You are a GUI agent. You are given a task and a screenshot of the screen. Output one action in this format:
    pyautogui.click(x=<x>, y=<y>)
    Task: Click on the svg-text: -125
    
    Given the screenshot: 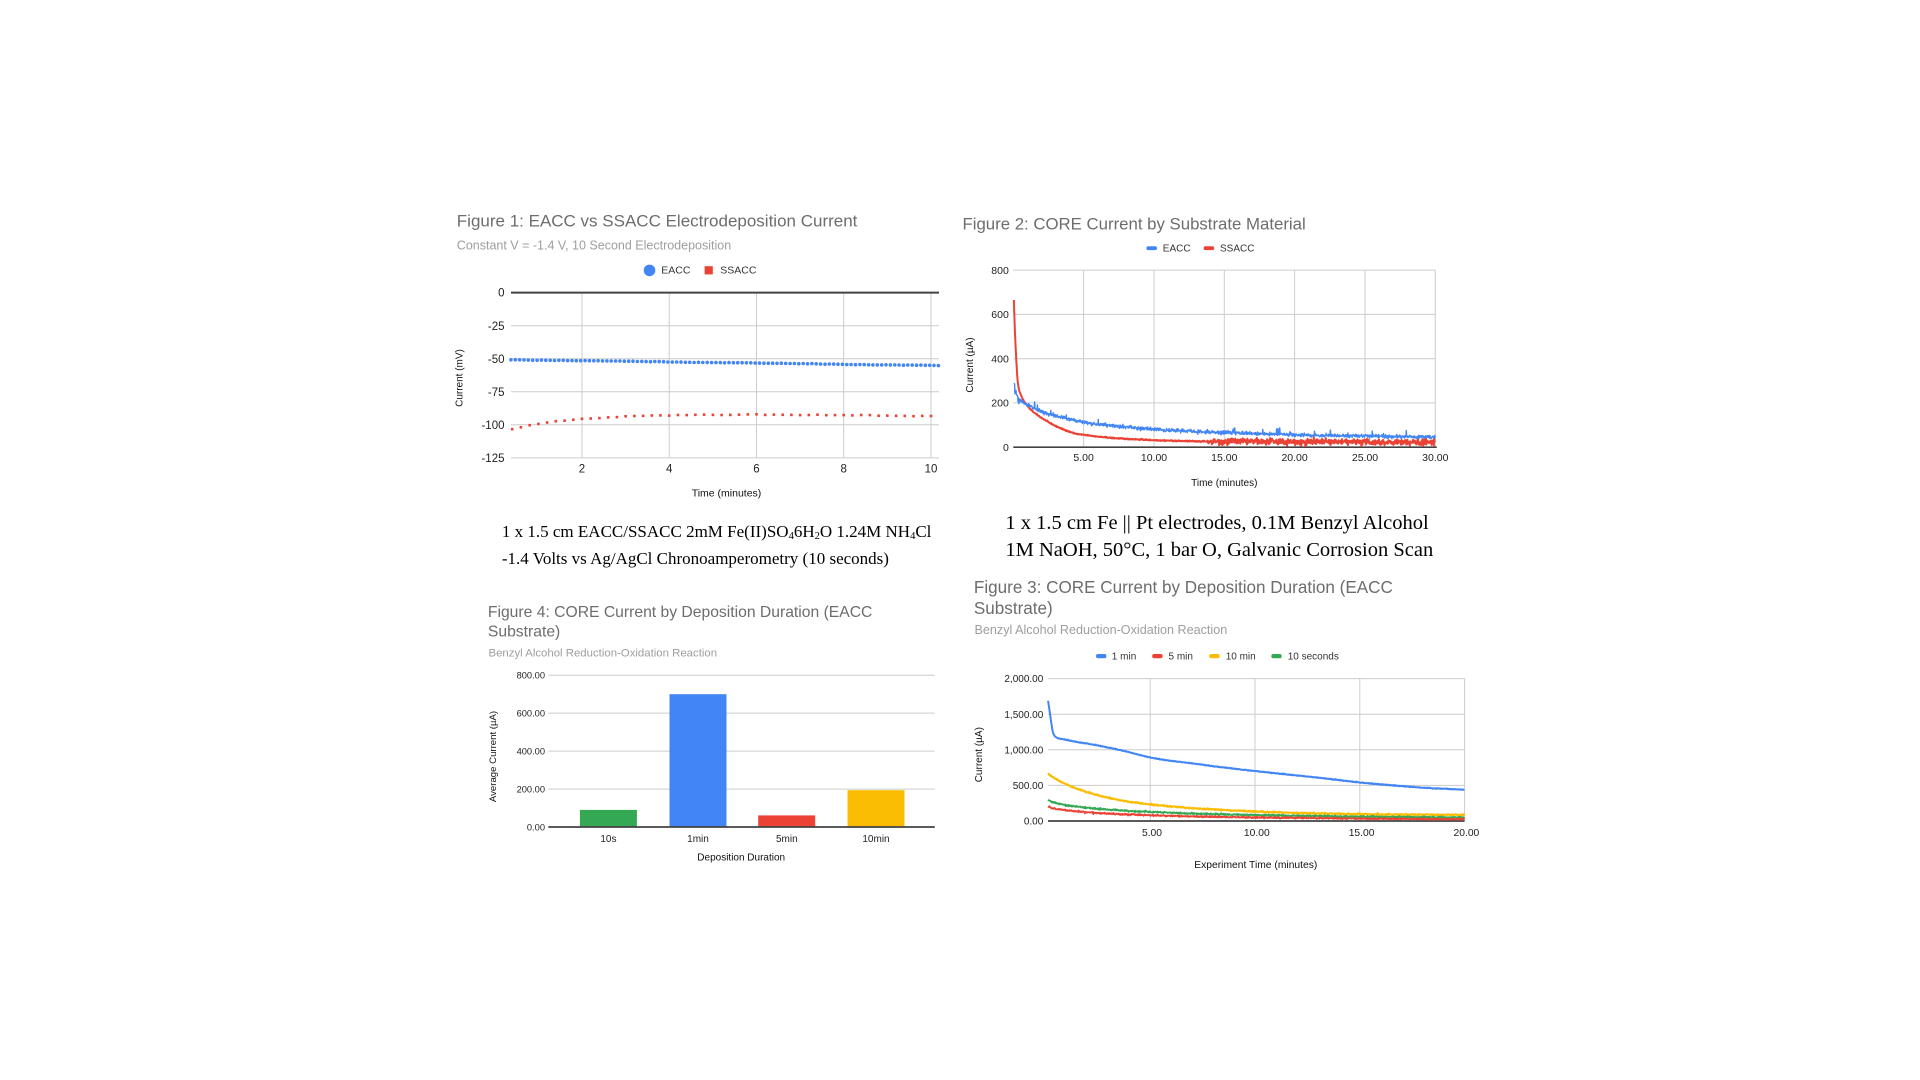 What is the action you would take?
    pyautogui.click(x=492, y=459)
    